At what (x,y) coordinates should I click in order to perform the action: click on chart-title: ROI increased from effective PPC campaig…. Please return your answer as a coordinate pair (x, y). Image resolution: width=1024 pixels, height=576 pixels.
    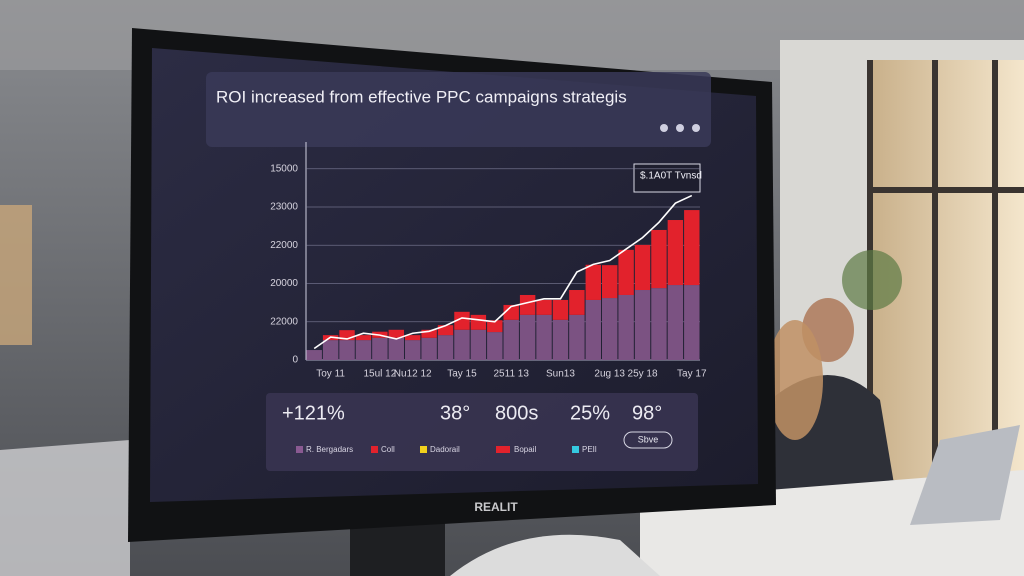
    Looking at the image, I should click on (421, 96).